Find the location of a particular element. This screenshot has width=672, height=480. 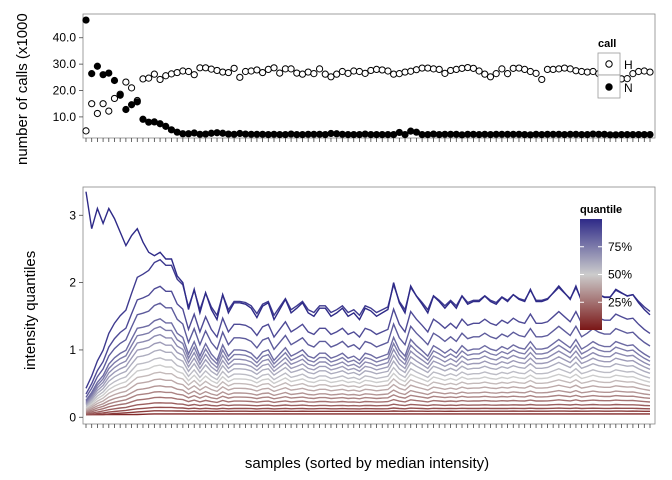

quantiles-y-axis-title: intensity quantiles is located at coordinates (30, 310).